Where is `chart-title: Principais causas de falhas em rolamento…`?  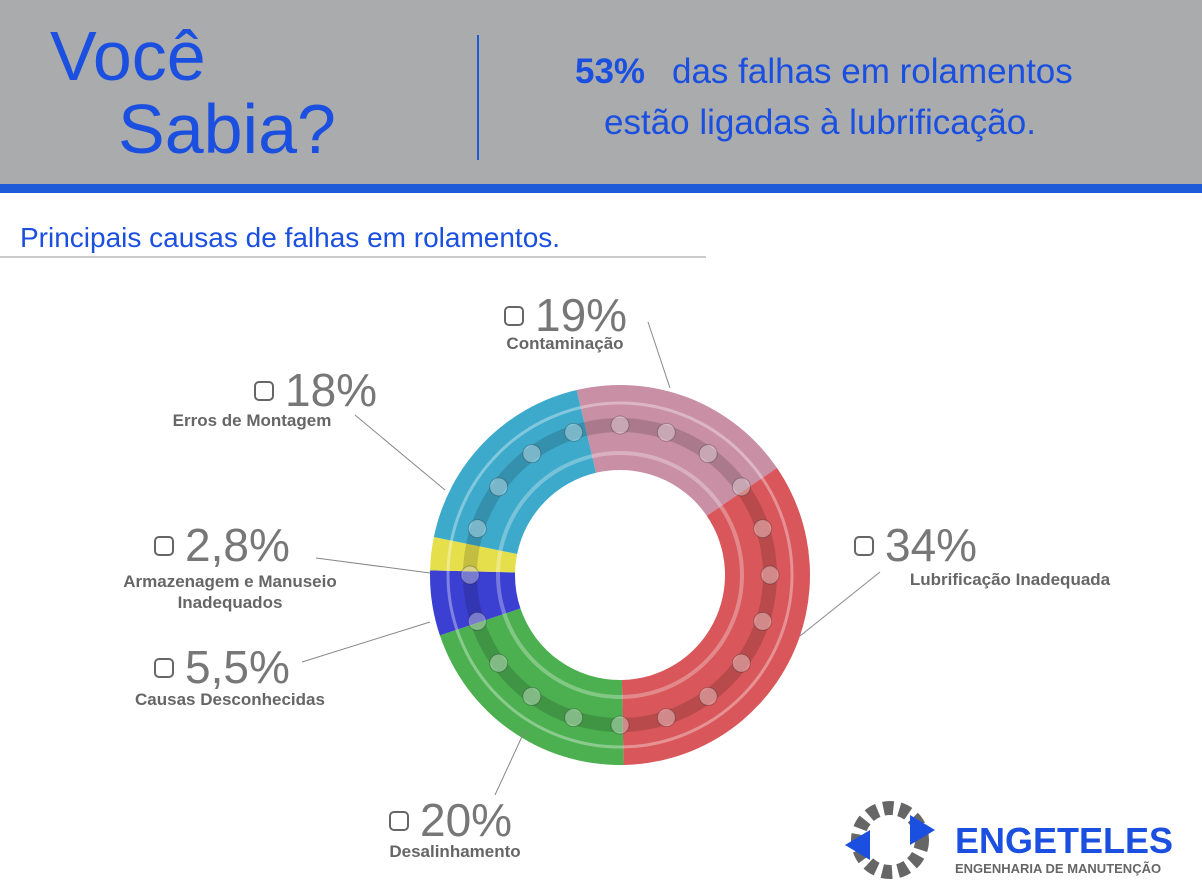
chart-title: Principais causas de falhas em rolamento… is located at coordinates (290, 237).